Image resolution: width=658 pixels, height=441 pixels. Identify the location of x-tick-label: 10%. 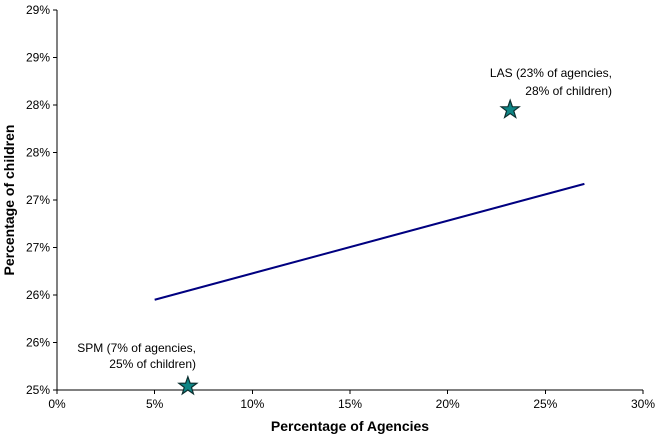
(252, 404).